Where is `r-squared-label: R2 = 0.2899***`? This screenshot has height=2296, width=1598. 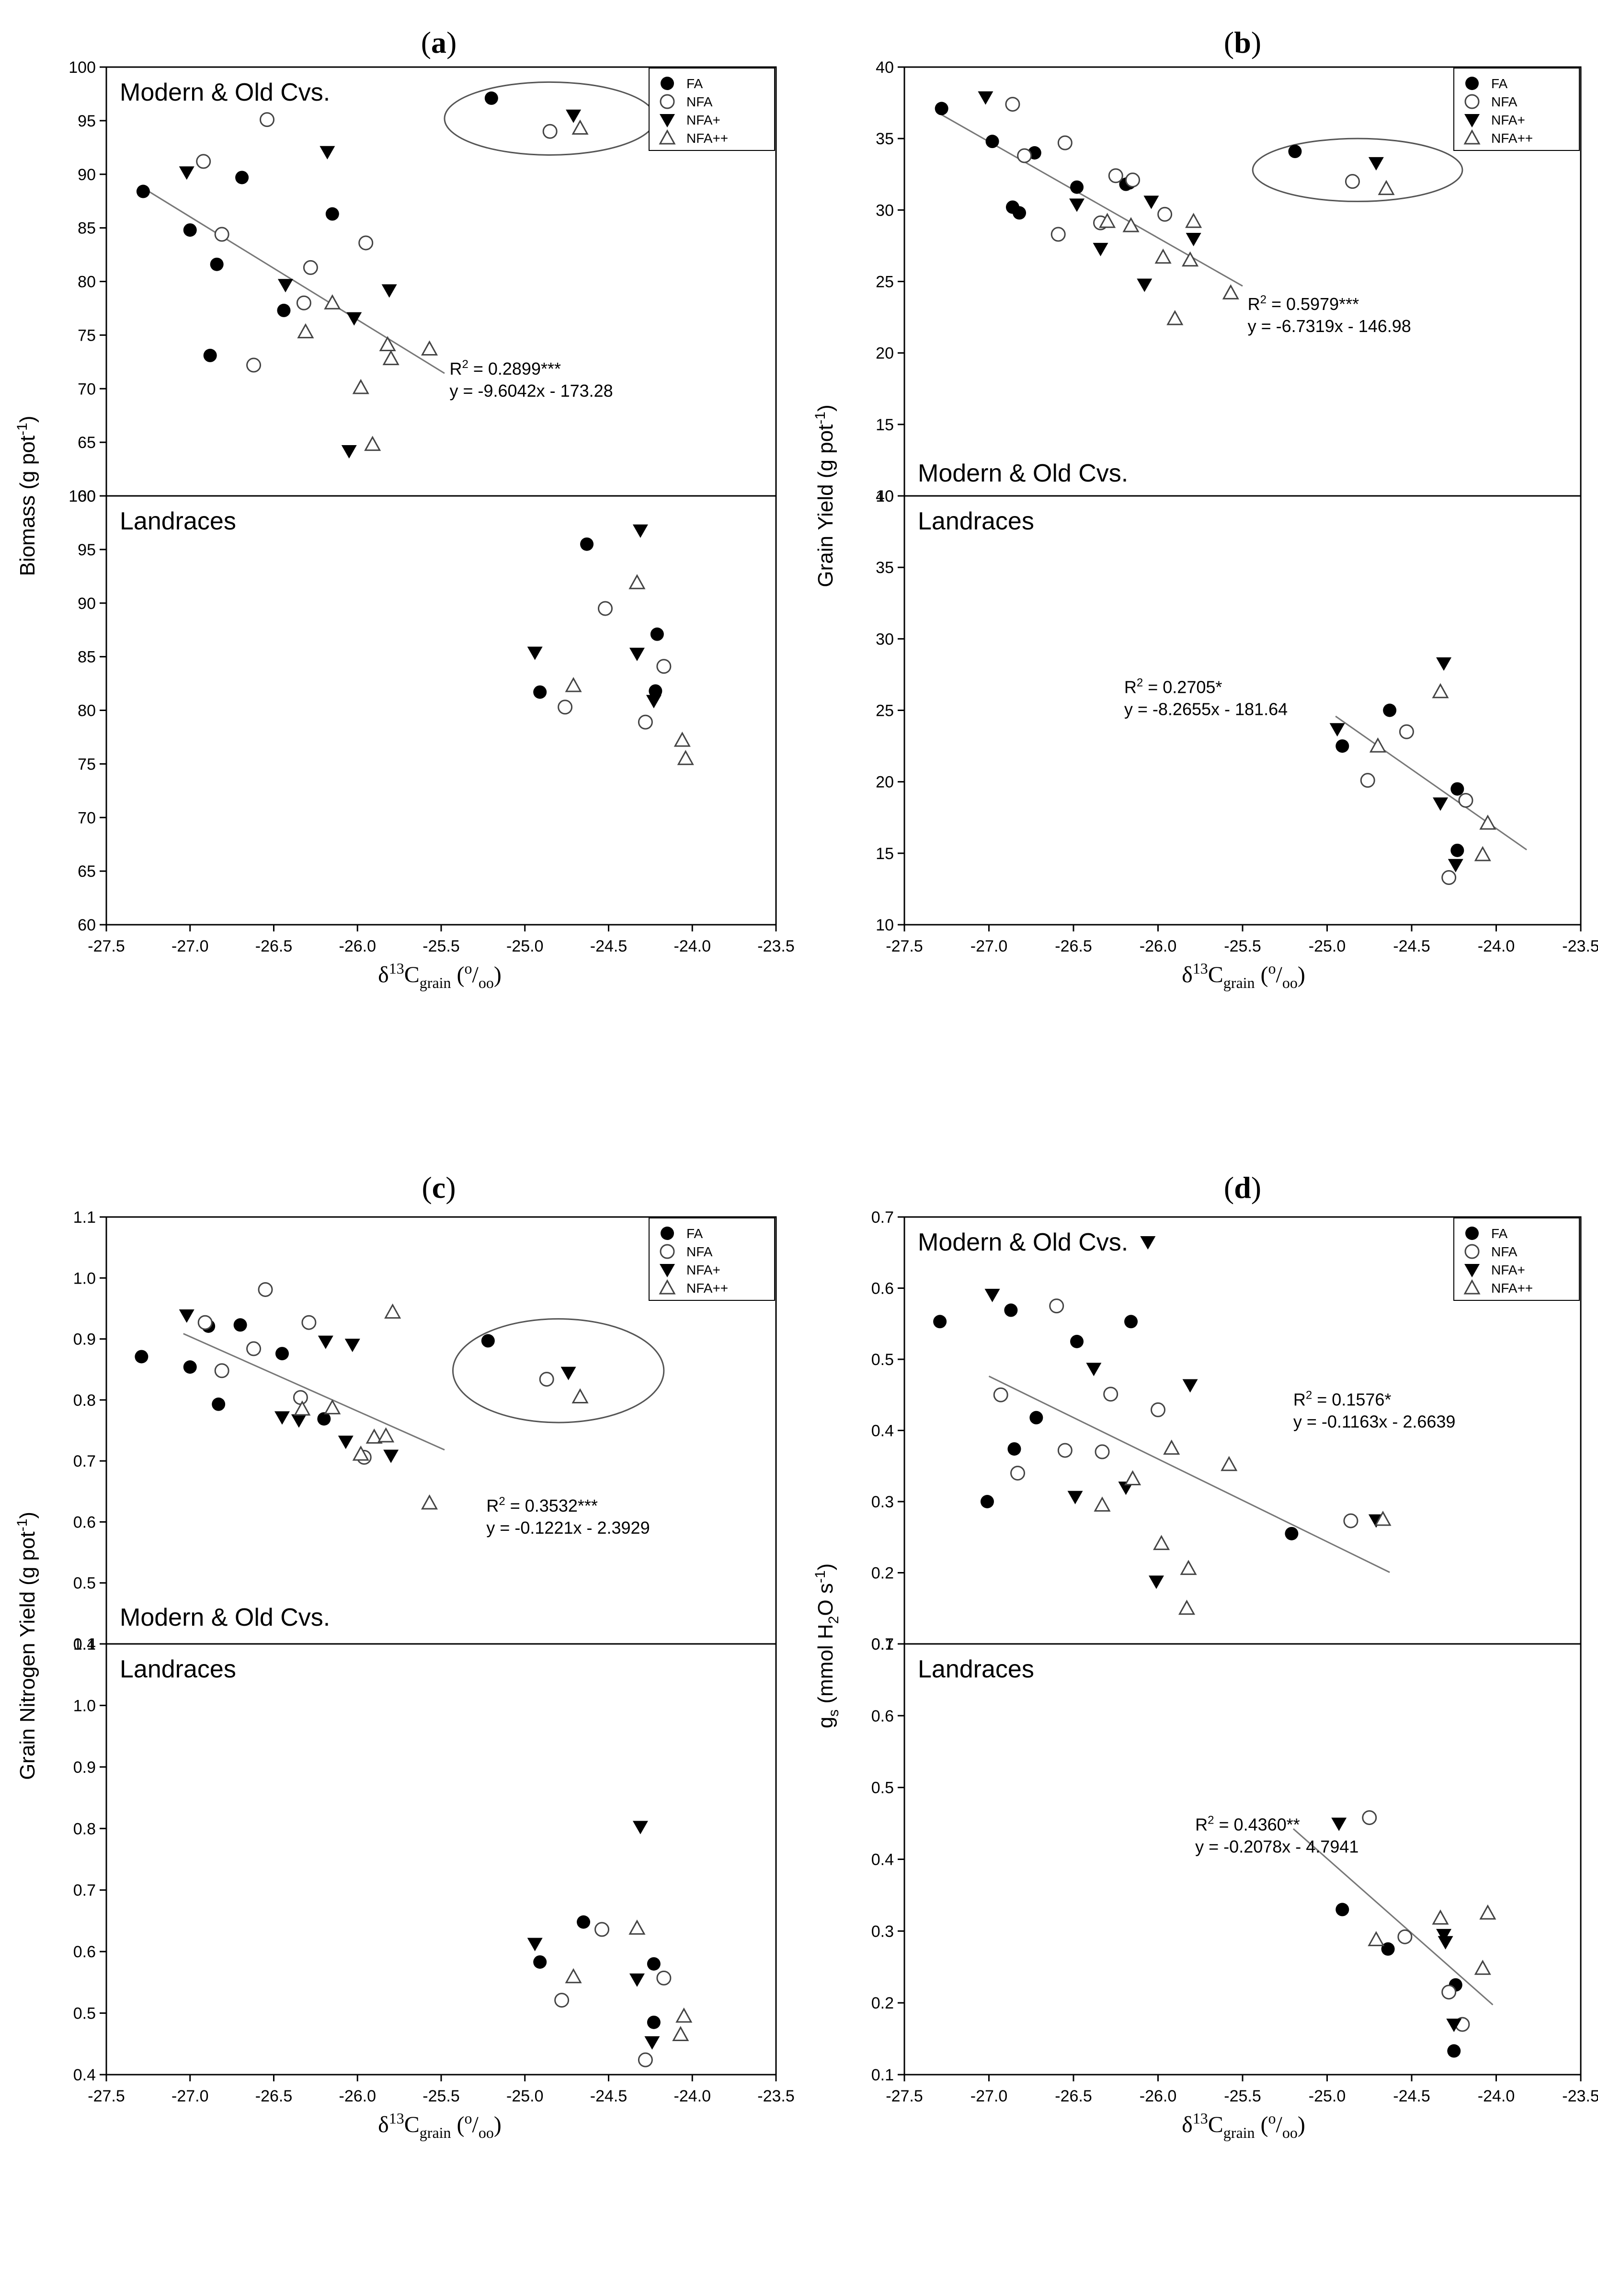
r-squared-label: R2 = 0.2899*** is located at coordinates (505, 368).